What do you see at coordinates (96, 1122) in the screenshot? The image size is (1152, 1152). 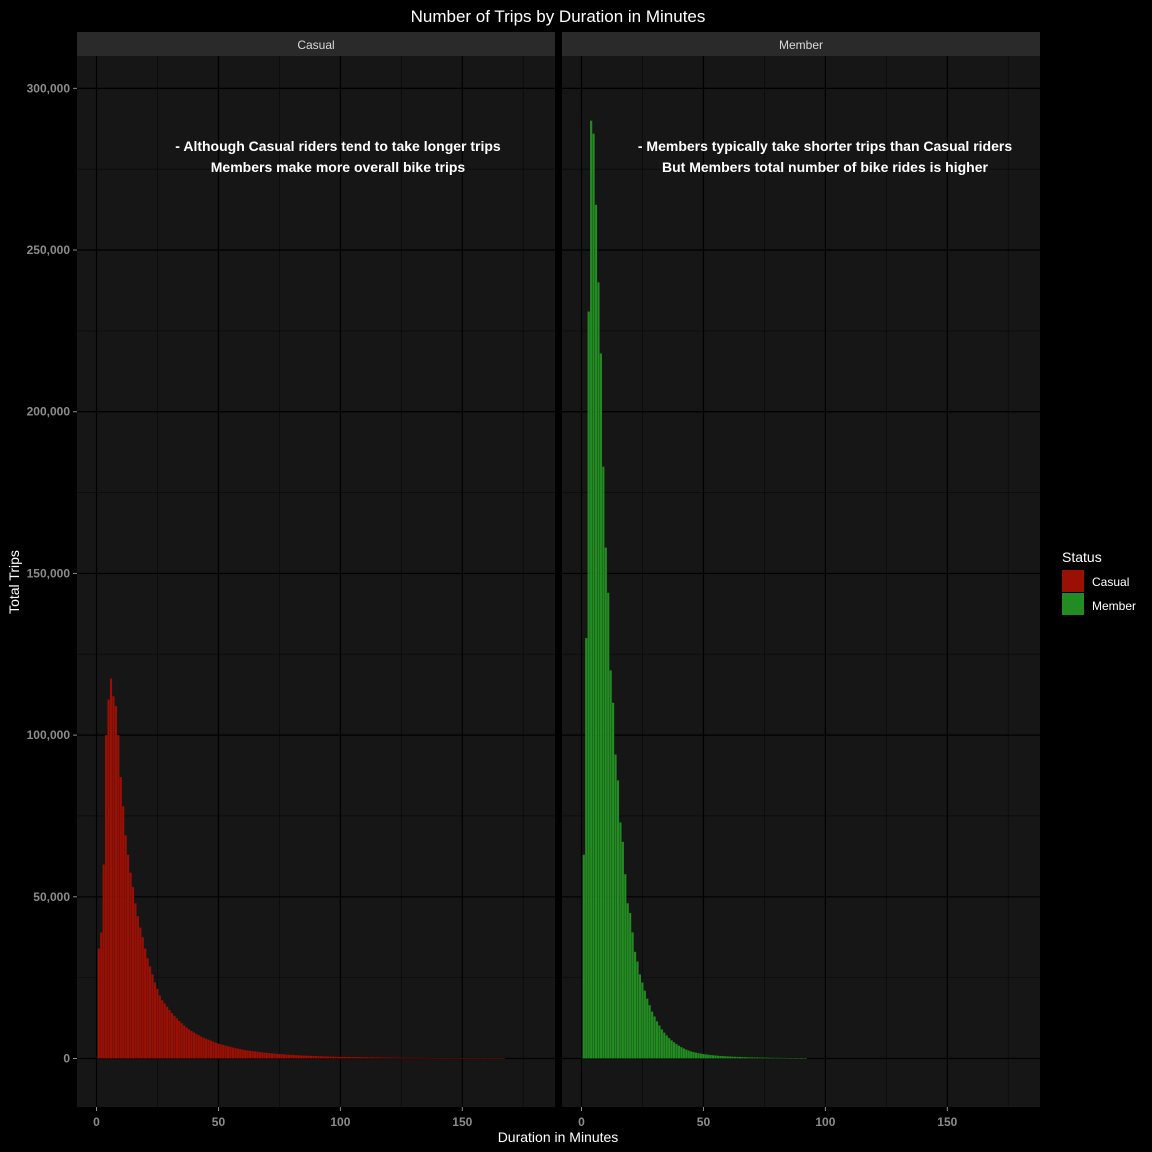 I see `x-tick-label: 0` at bounding box center [96, 1122].